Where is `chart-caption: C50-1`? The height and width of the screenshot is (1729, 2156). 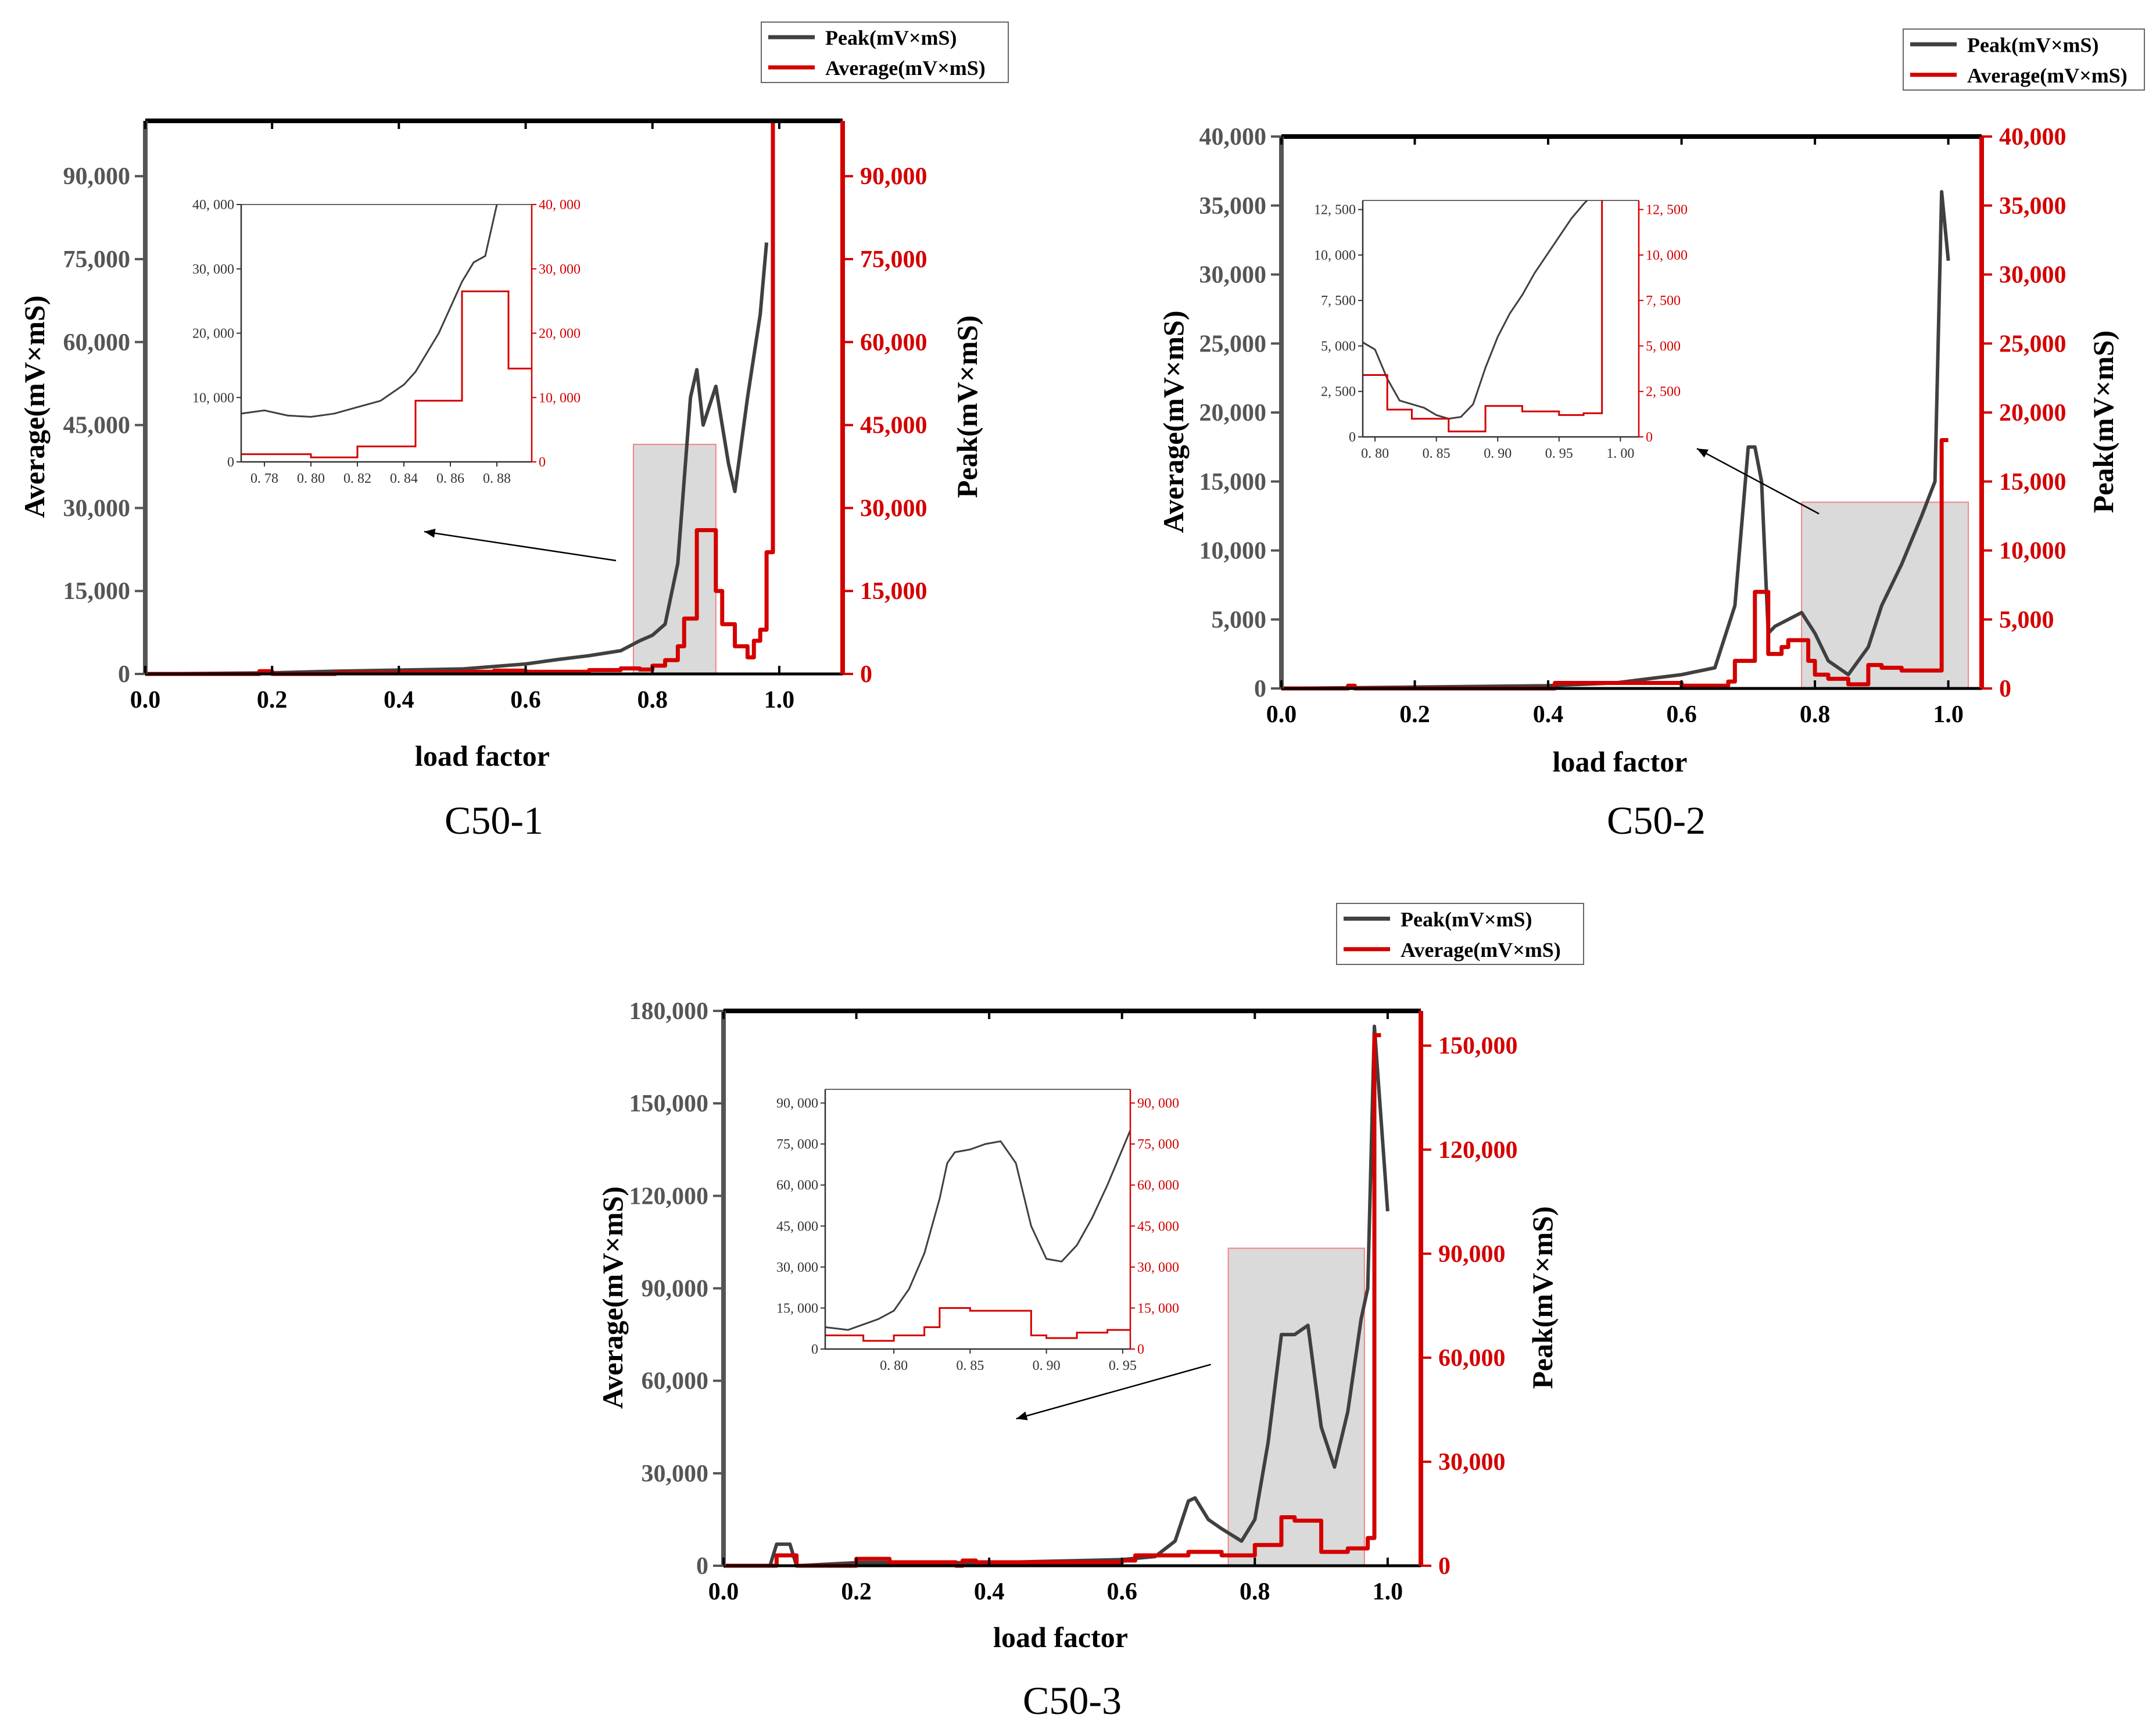 chart-caption: C50-1 is located at coordinates (494, 820).